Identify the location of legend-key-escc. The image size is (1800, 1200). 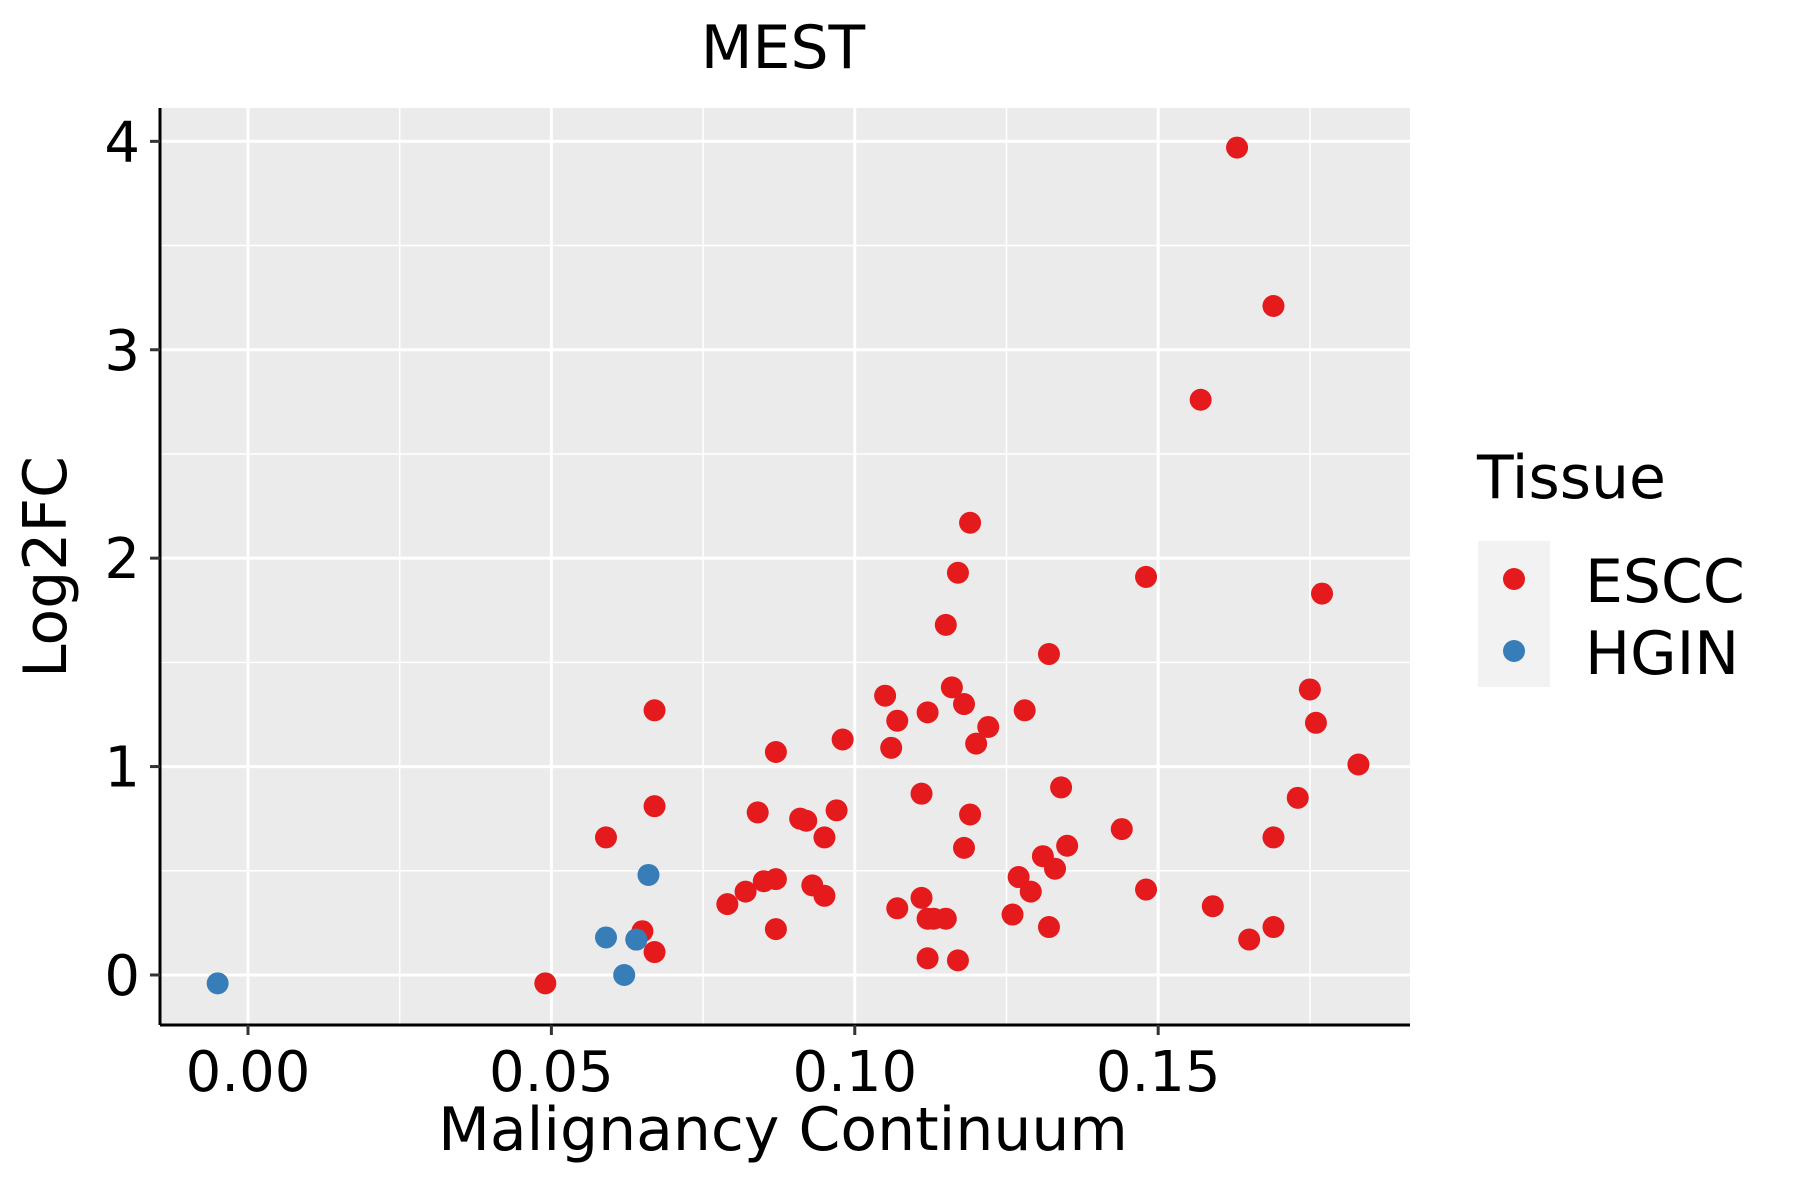
(1514, 579).